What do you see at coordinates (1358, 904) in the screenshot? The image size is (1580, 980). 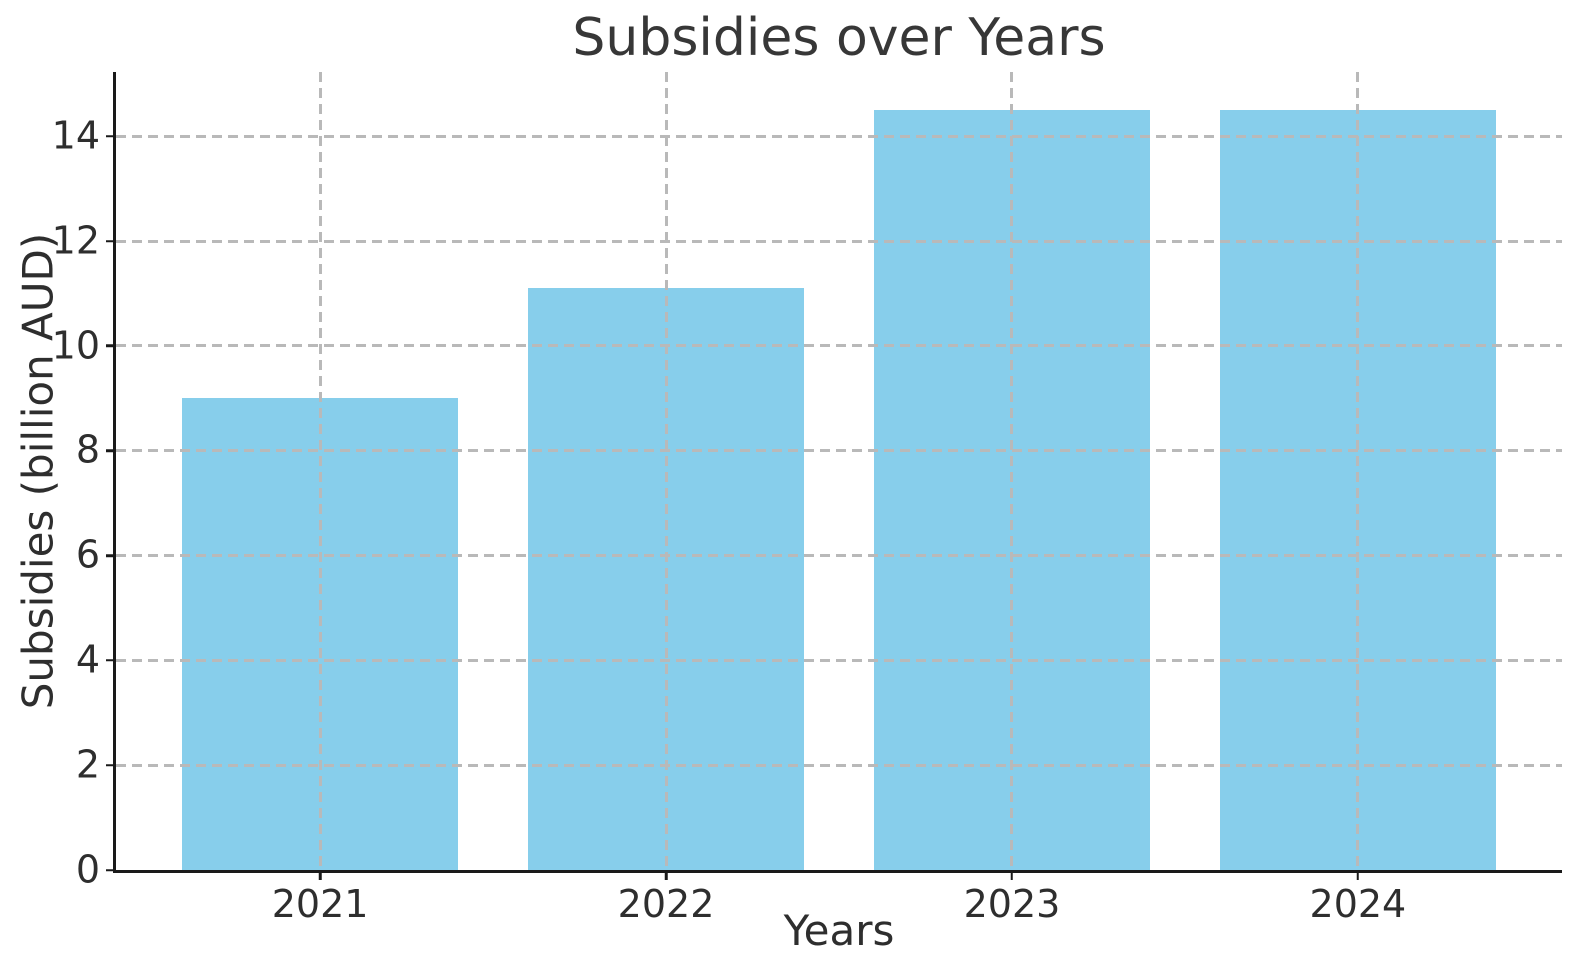 I see `x-tick-label: 2024` at bounding box center [1358, 904].